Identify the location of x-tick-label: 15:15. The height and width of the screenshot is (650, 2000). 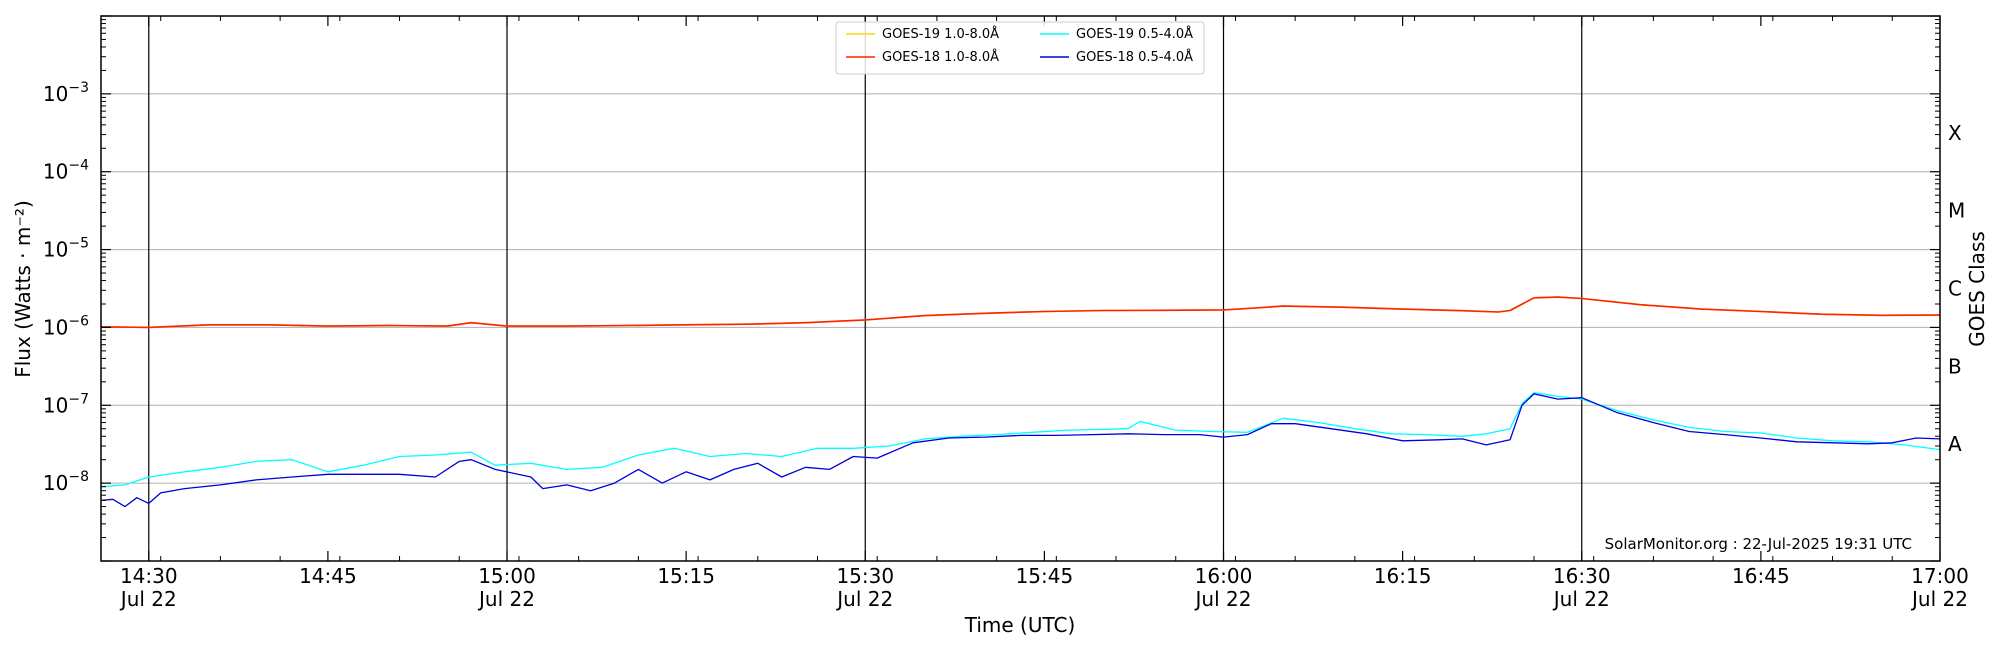
(686, 576).